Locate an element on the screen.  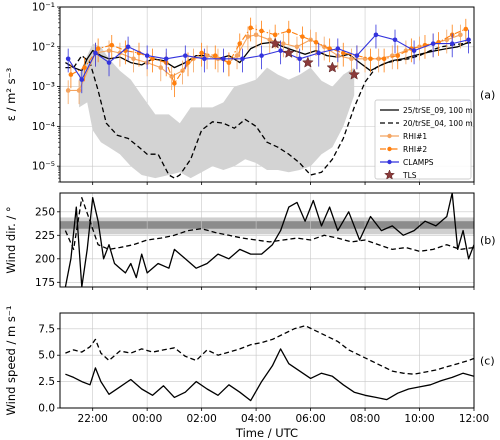
y-tick-label: 5.0 is located at coordinates (46, 356).